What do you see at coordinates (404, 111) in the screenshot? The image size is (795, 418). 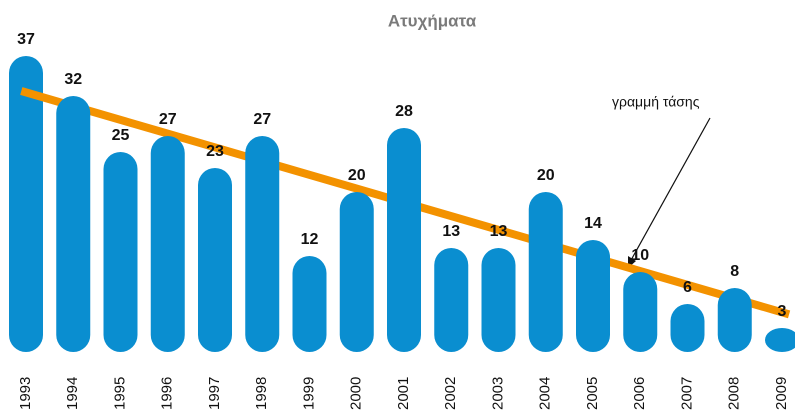 I see `value-label: 28` at bounding box center [404, 111].